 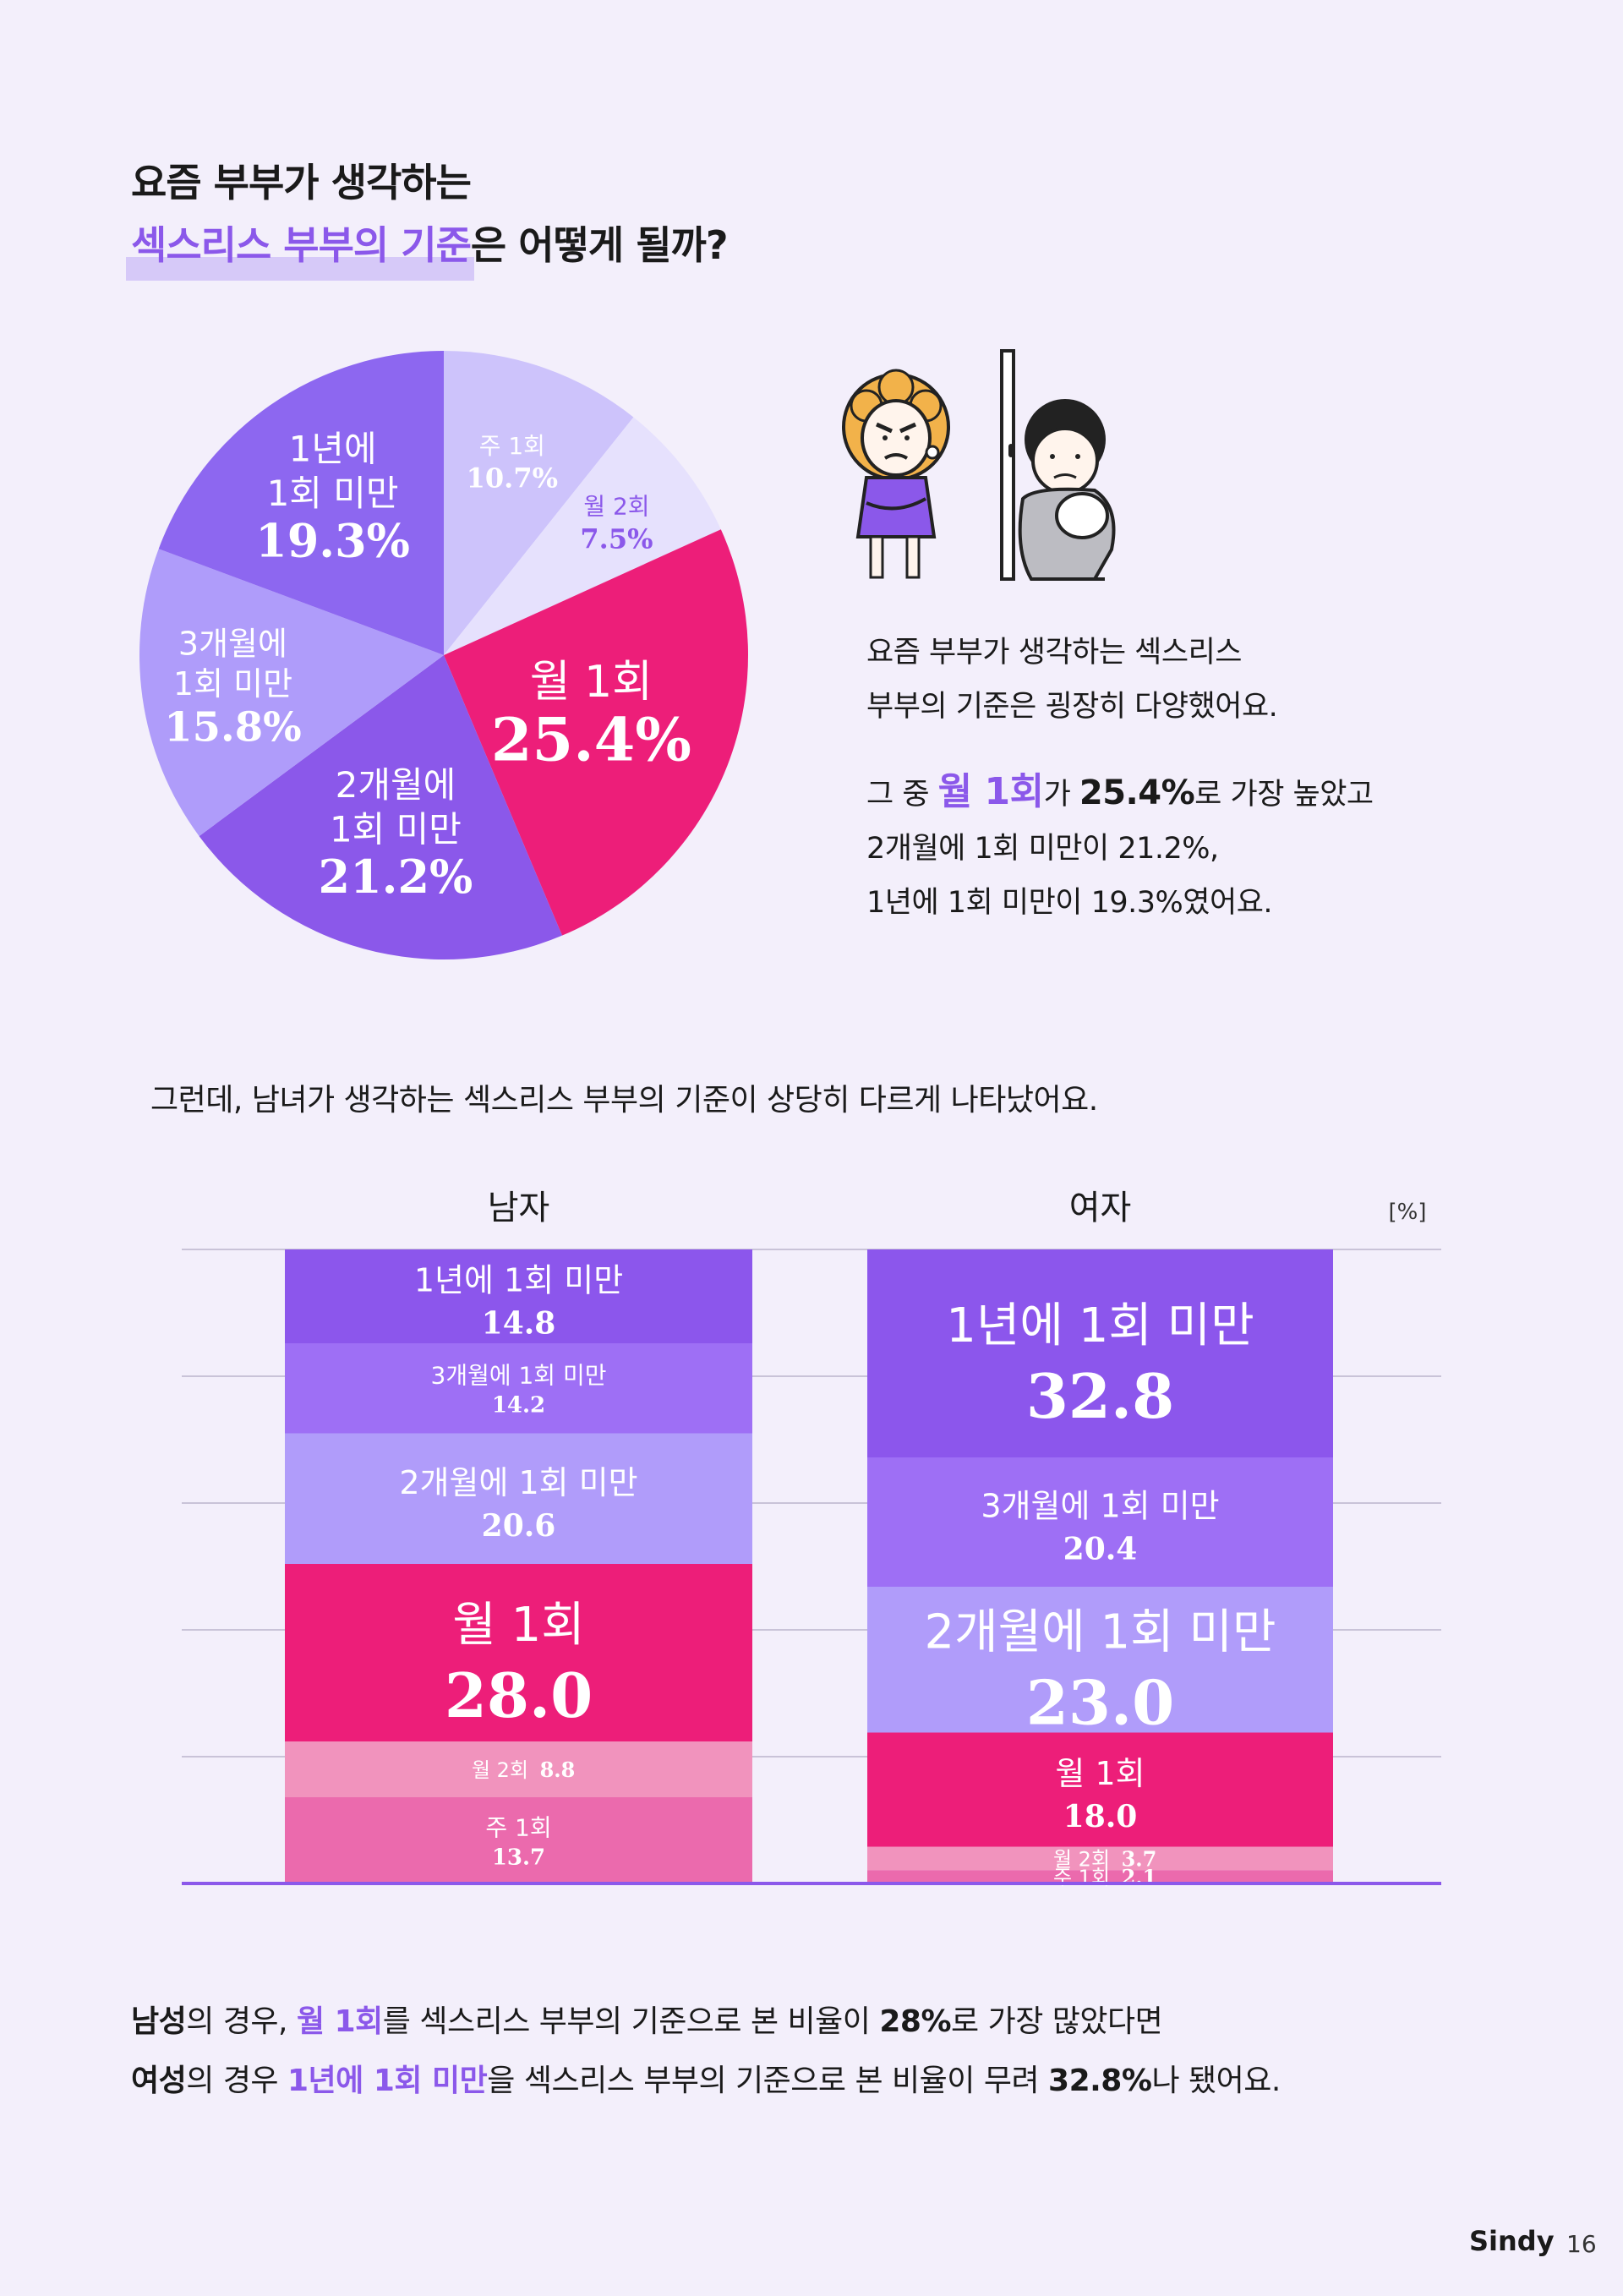 I want to click on bar-value-label: 23.0, so click(x=1100, y=1702).